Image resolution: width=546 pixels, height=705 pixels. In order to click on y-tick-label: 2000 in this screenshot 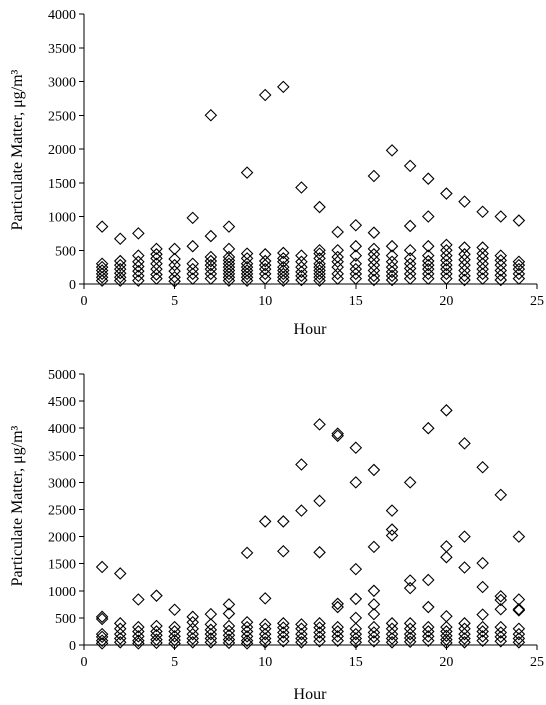, I will do `click(62, 150)`.